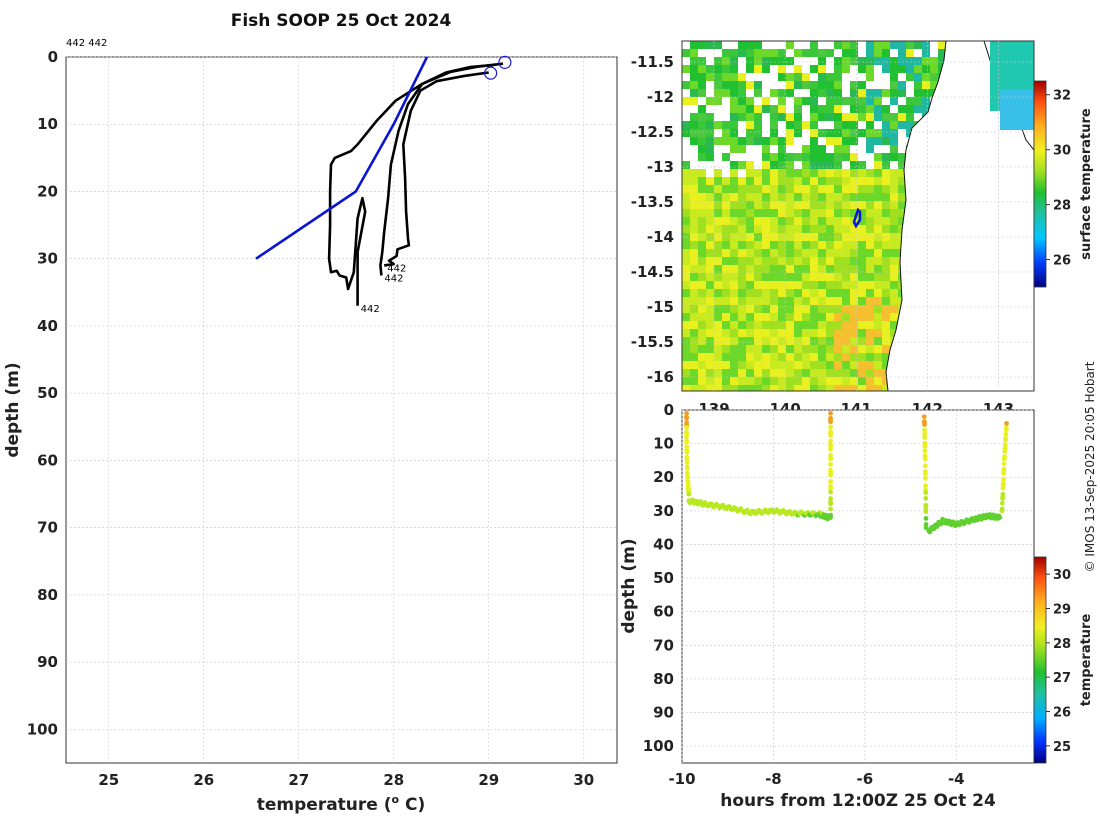 The height and width of the screenshot is (820, 1100). I want to click on ship-track, so click(857, 218).